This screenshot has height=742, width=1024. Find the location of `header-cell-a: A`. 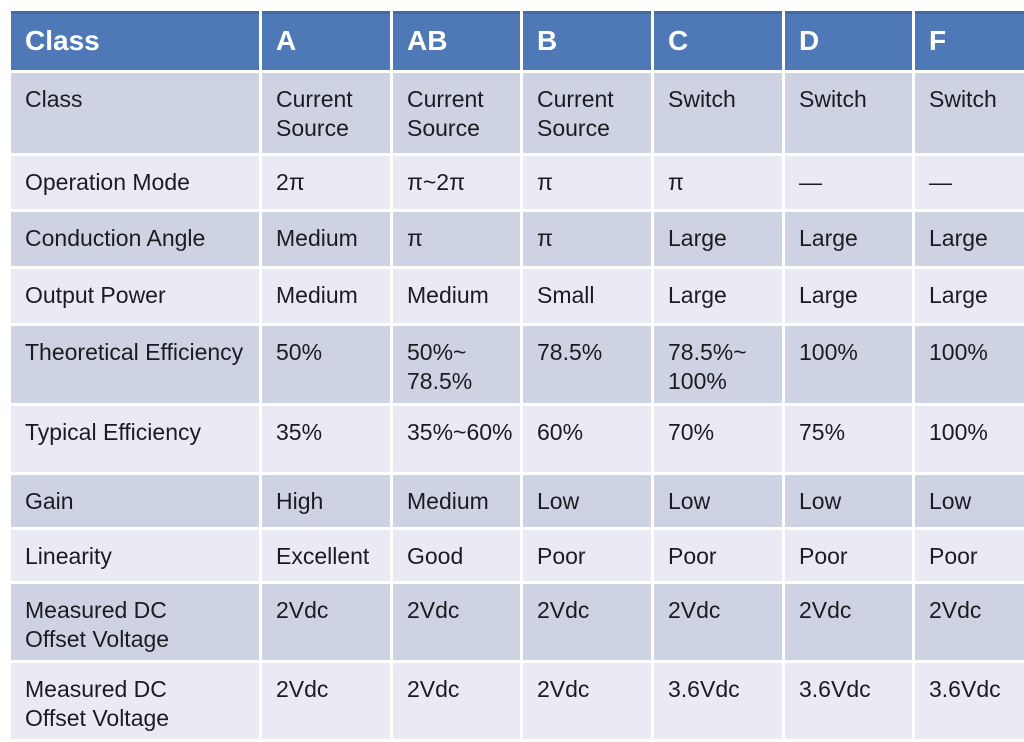

header-cell-a: A is located at coordinates (326, 40).